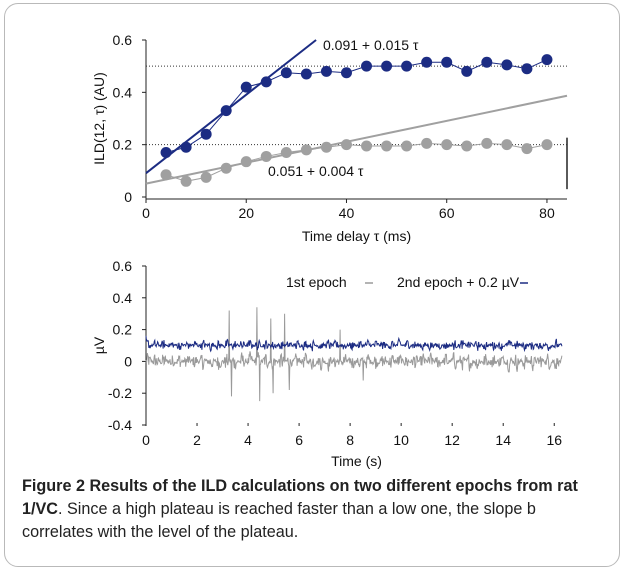 This screenshot has height=570, width=624. What do you see at coordinates (354, 354) in the screenshot?
I see `trace-1st-epoch` at bounding box center [354, 354].